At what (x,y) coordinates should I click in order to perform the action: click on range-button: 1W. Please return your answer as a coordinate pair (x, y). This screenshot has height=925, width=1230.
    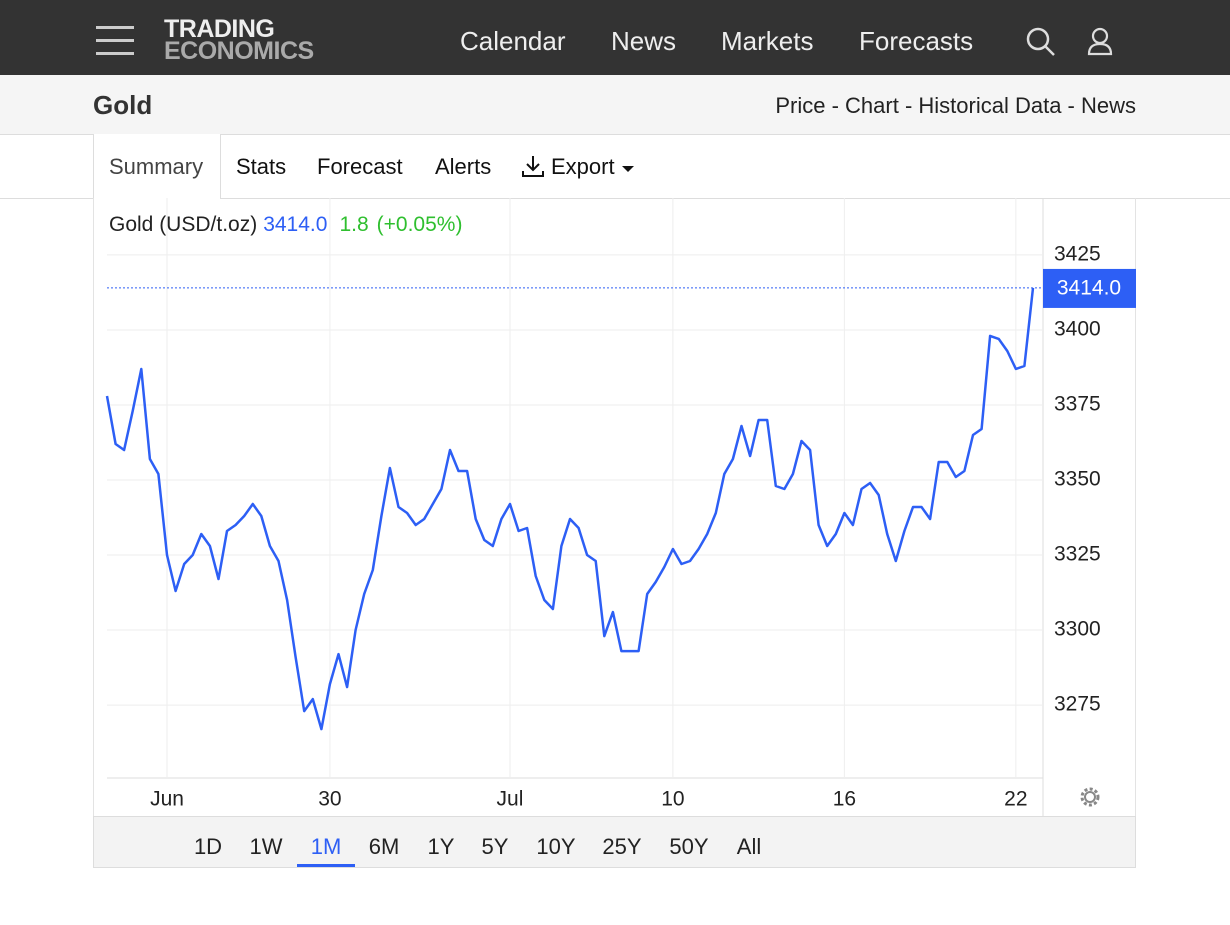
    Looking at the image, I should click on (266, 846).